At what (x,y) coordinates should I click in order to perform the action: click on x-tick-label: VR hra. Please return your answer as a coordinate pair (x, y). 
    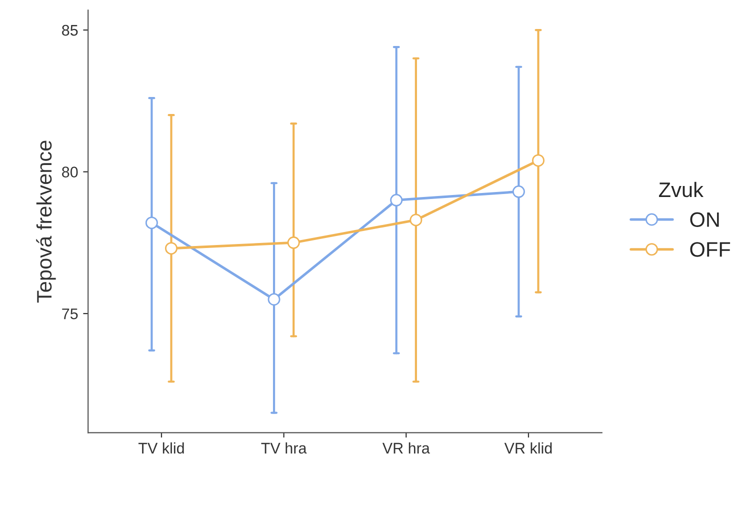
    Looking at the image, I should click on (406, 448).